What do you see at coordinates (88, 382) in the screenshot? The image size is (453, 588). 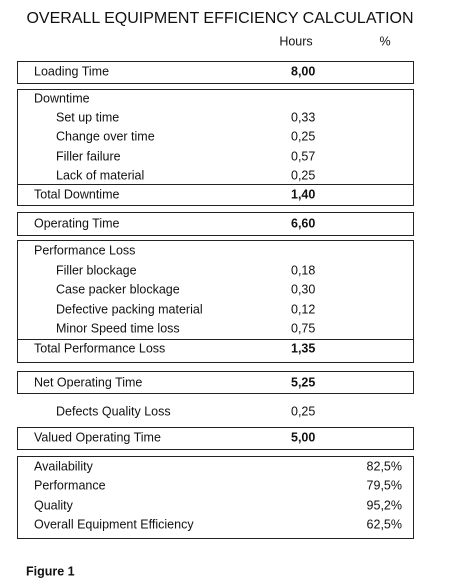 I see `row-label: Net Operating Time` at bounding box center [88, 382].